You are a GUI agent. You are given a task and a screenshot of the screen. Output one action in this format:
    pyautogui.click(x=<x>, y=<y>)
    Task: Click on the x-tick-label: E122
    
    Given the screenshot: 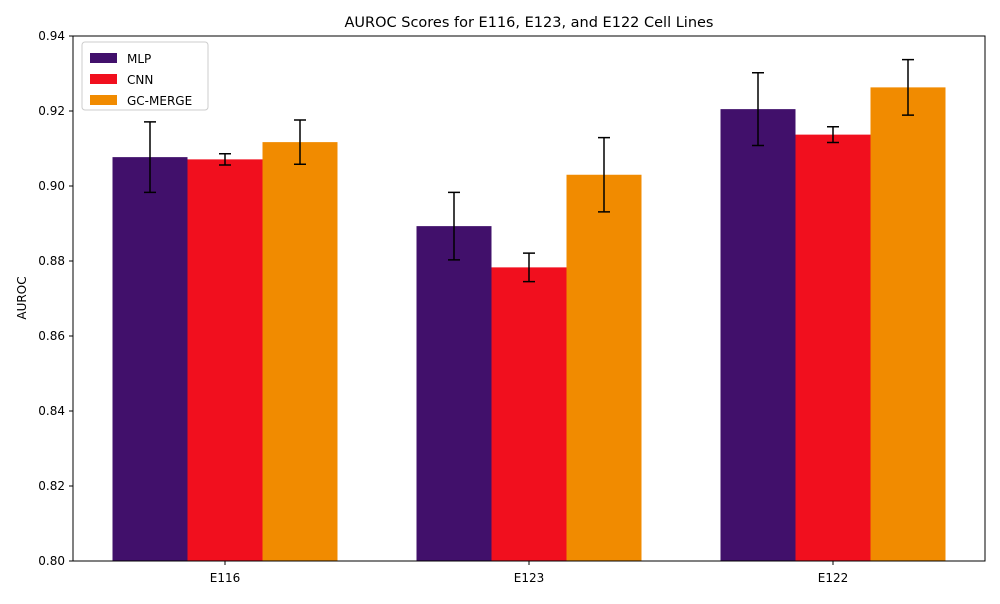 What is the action you would take?
    pyautogui.click(x=833, y=578)
    